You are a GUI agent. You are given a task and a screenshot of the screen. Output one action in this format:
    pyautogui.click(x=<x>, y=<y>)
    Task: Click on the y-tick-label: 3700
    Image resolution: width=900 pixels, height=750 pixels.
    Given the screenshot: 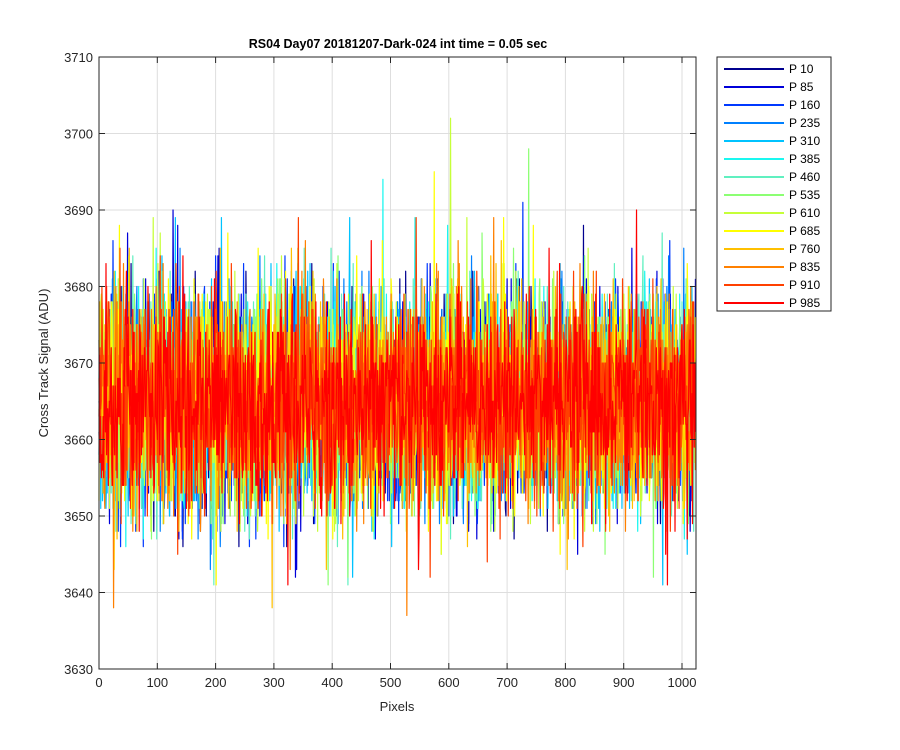 What is the action you would take?
    pyautogui.click(x=78, y=134)
    